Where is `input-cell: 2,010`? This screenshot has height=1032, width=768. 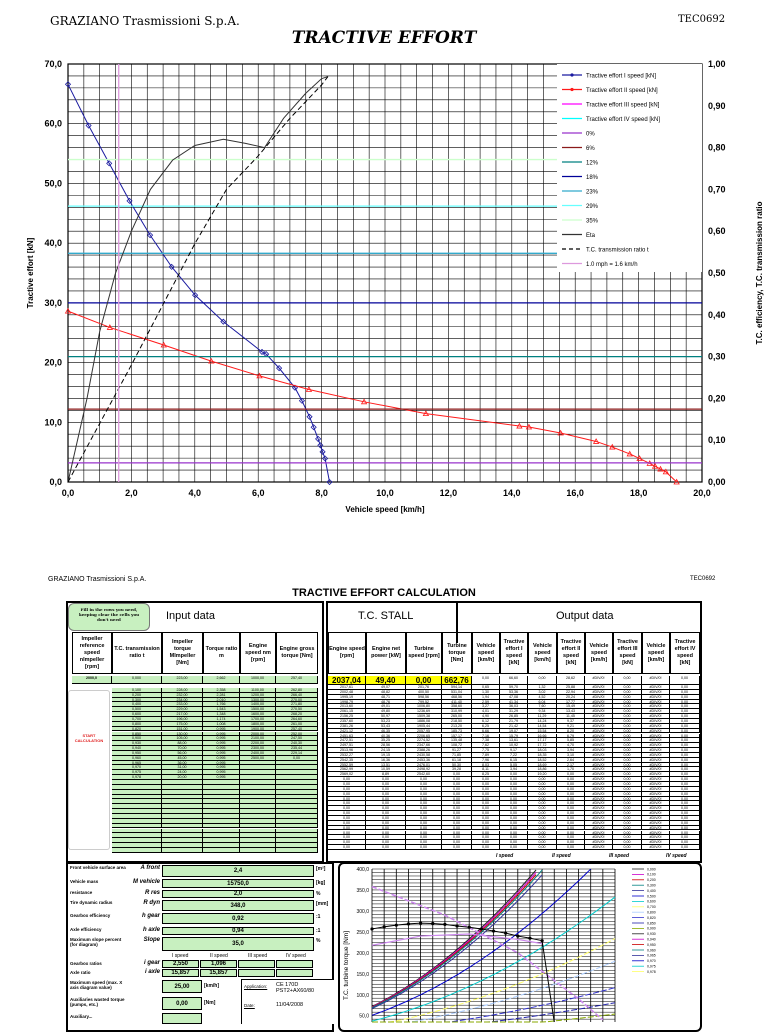
input-cell: 2,010 is located at coordinates (221, 700).